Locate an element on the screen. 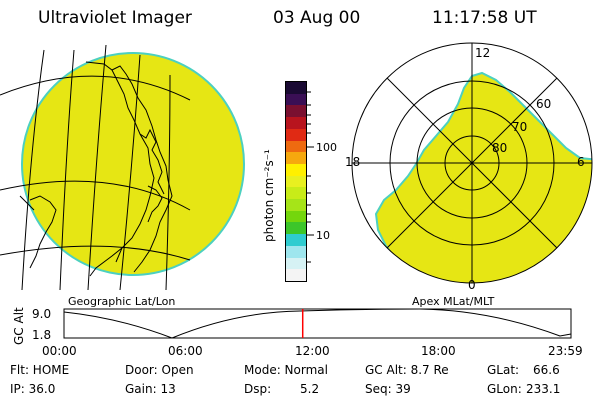 Image resolution: width=600 pixels, height=400 pixels. mlt-label-0: 0 is located at coordinates (472, 285).